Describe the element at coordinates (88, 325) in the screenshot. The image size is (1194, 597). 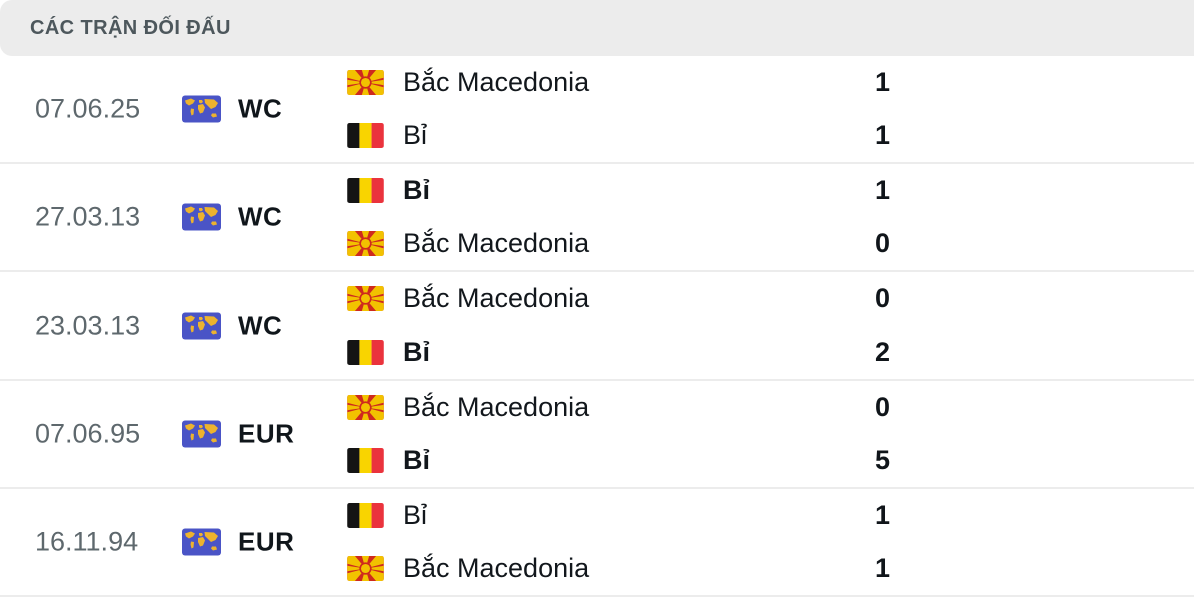
I see `match-date: 23.03.13` at that location.